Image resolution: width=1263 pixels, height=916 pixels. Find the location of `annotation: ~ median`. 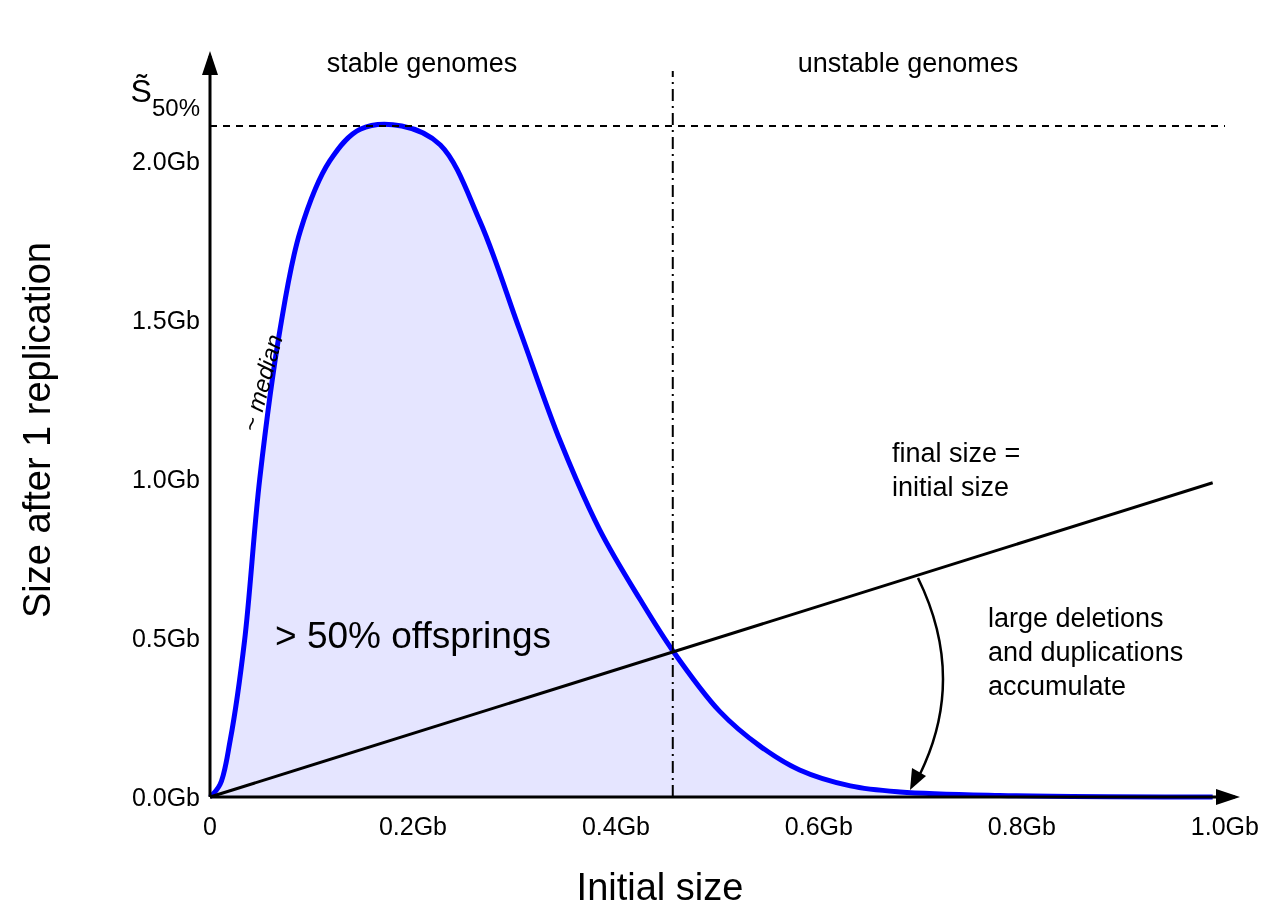

annotation: ~ median is located at coordinates (261, 383).